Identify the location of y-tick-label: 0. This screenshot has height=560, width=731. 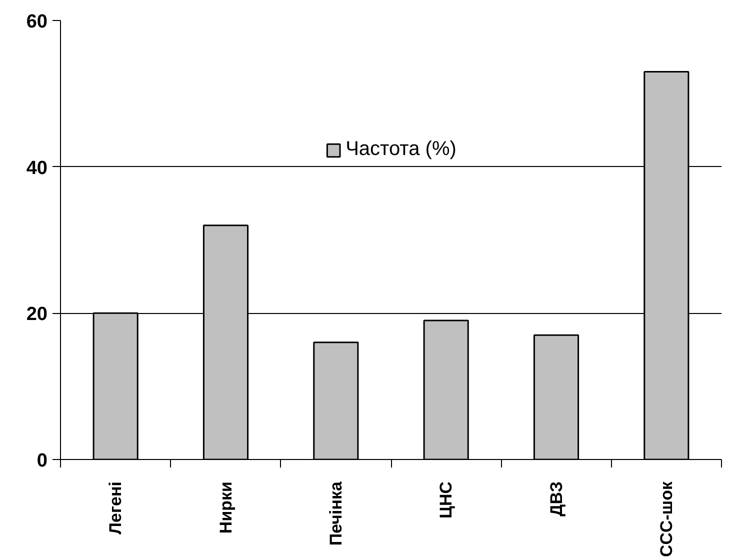
(42, 461).